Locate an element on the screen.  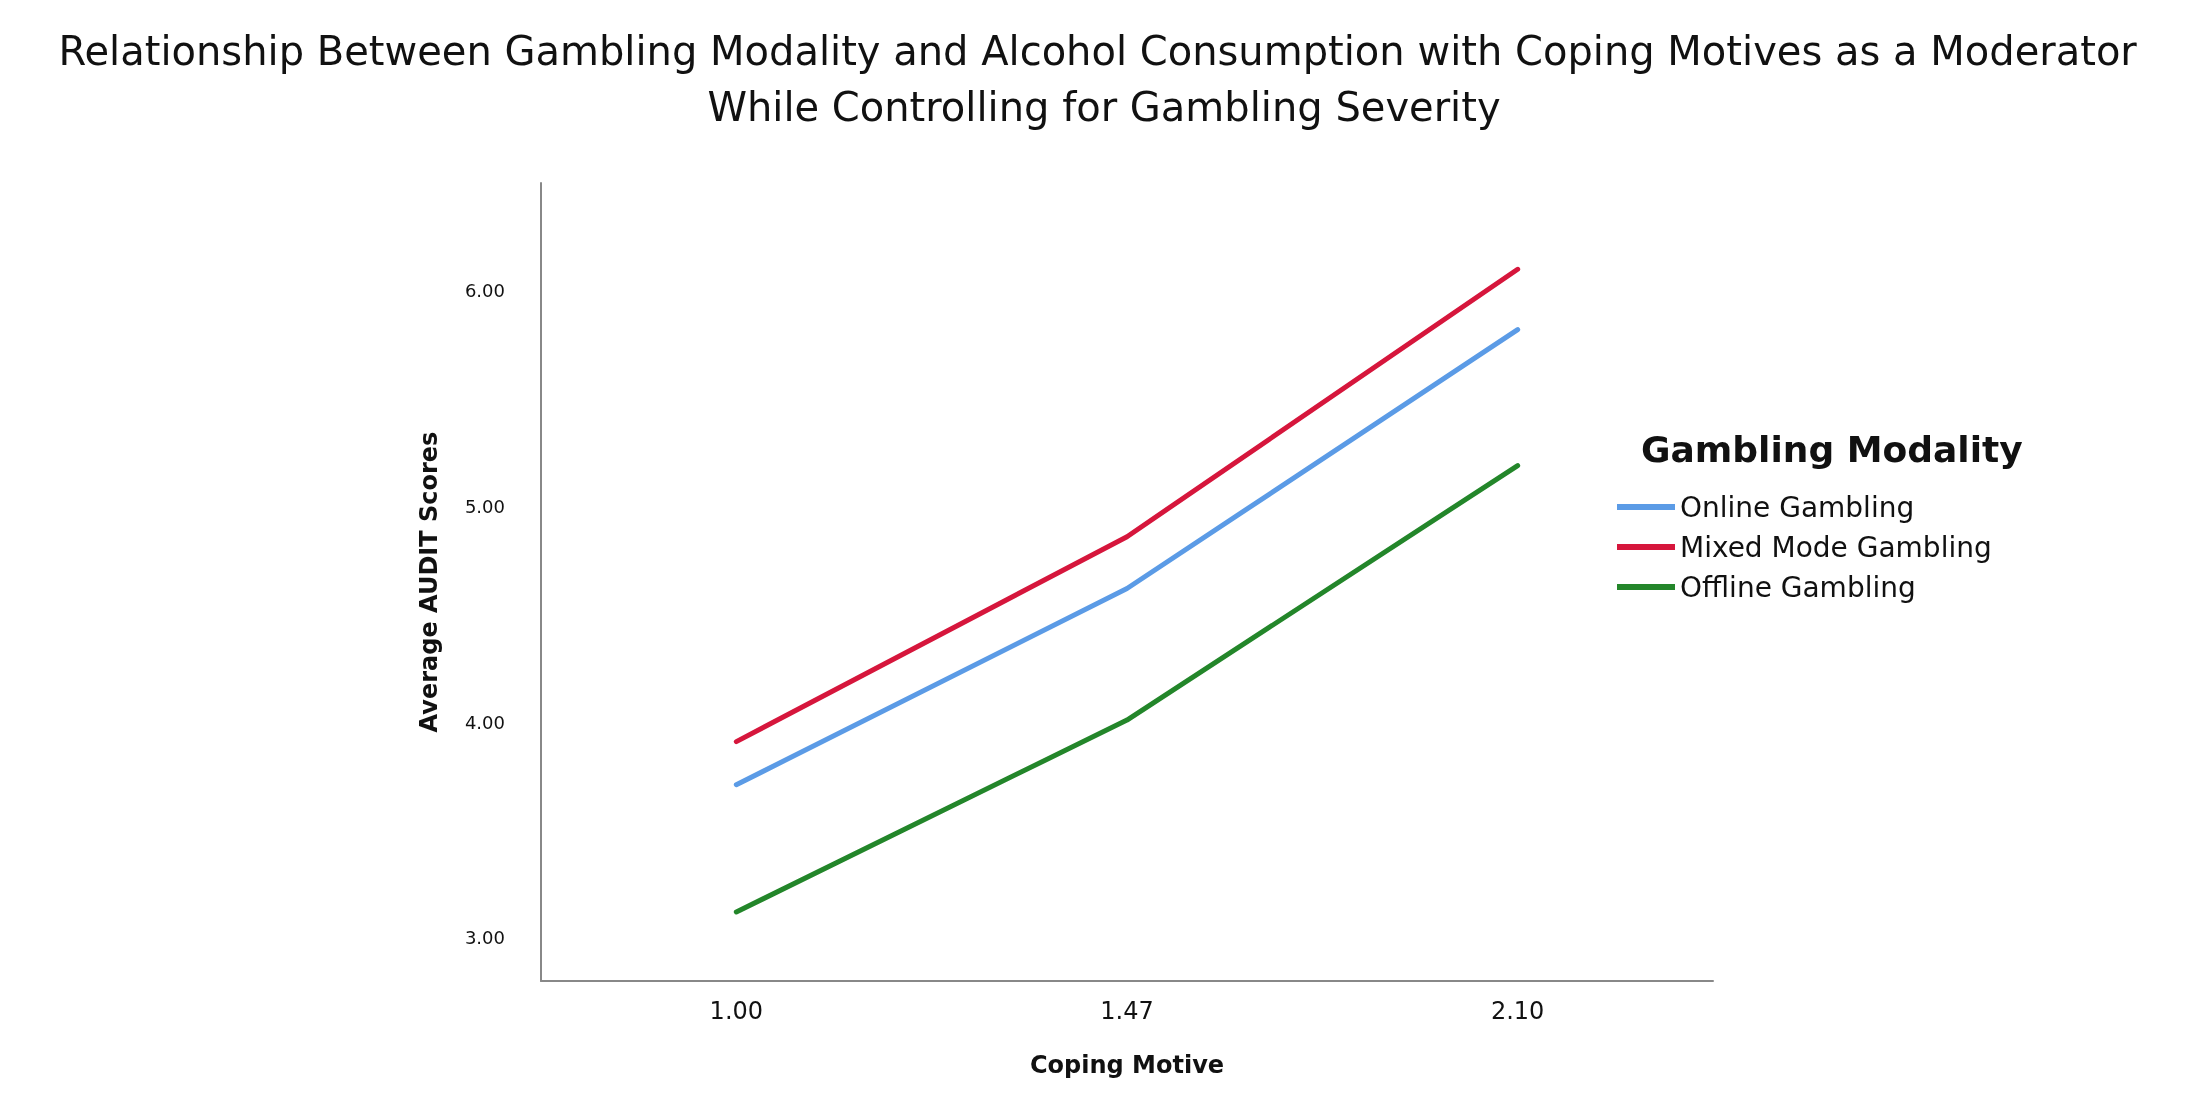
y-tick-label: 3.00 is located at coordinates (484, 938).